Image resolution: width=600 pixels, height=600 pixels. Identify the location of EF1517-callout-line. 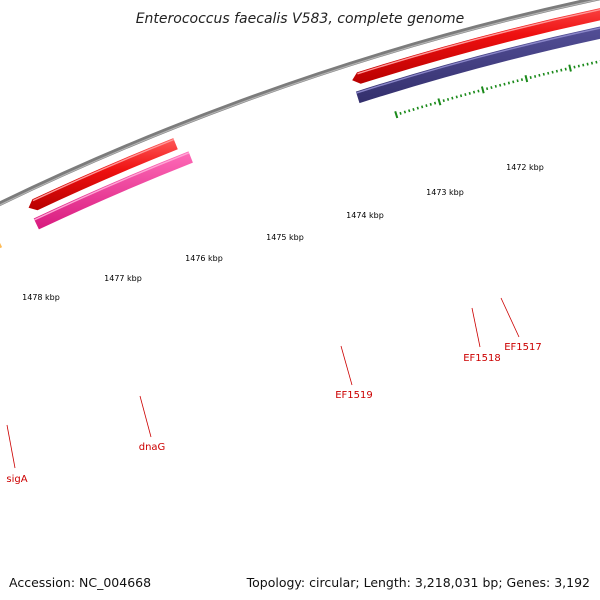
(510, 317).